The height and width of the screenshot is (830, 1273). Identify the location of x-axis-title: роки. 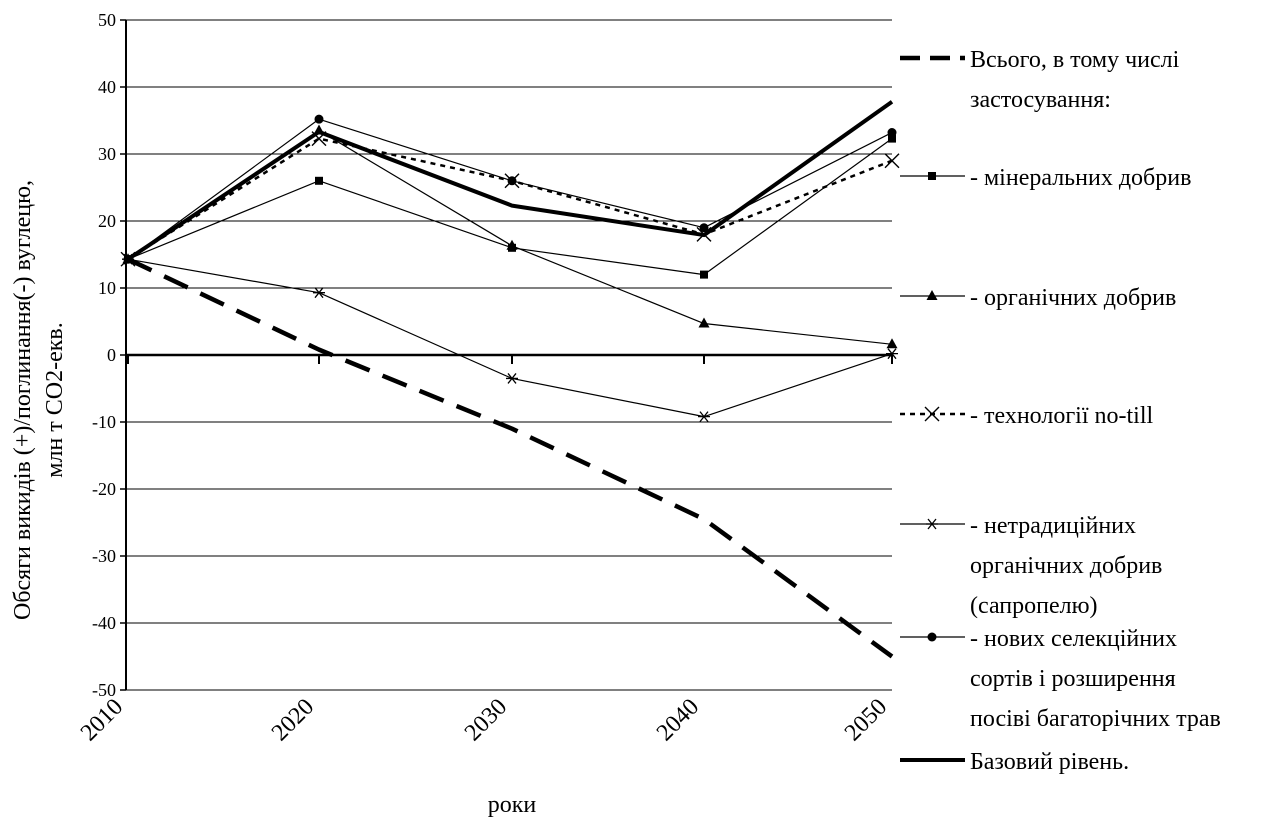
(512, 805).